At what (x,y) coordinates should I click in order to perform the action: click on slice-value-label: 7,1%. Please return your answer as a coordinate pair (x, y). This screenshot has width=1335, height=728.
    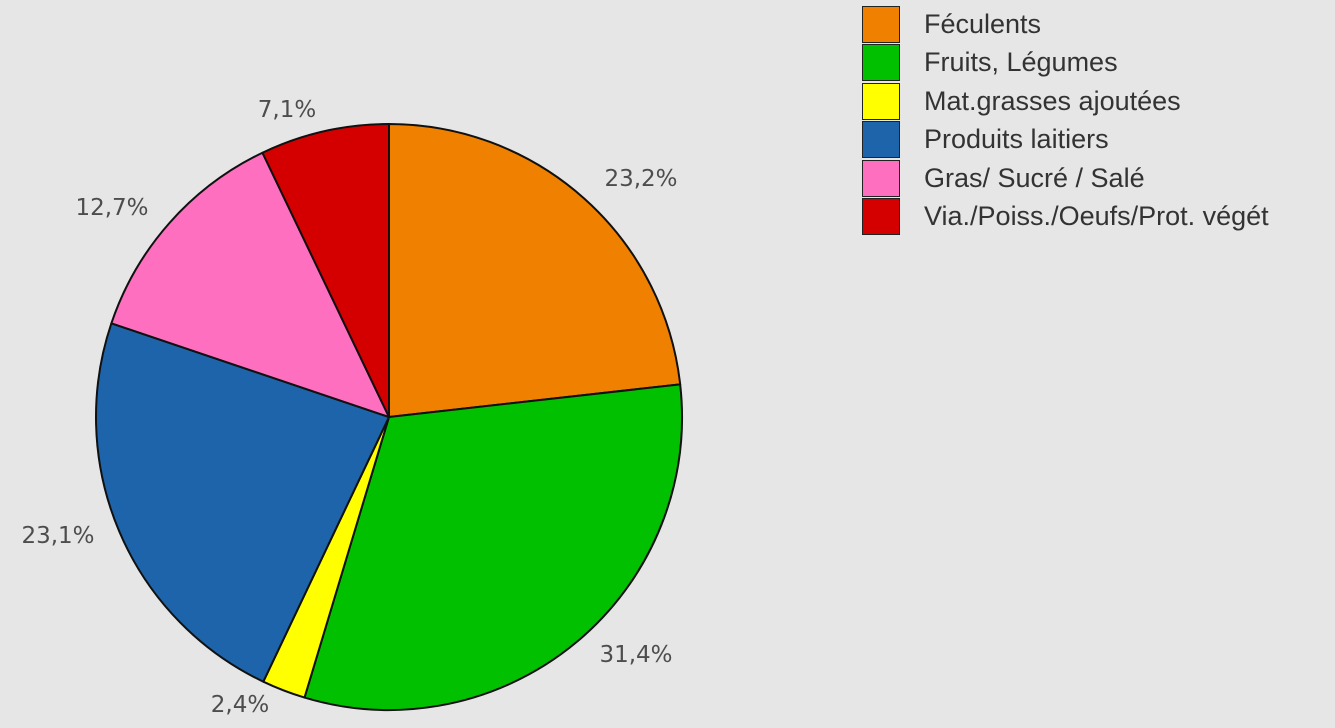
    Looking at the image, I should click on (287, 110).